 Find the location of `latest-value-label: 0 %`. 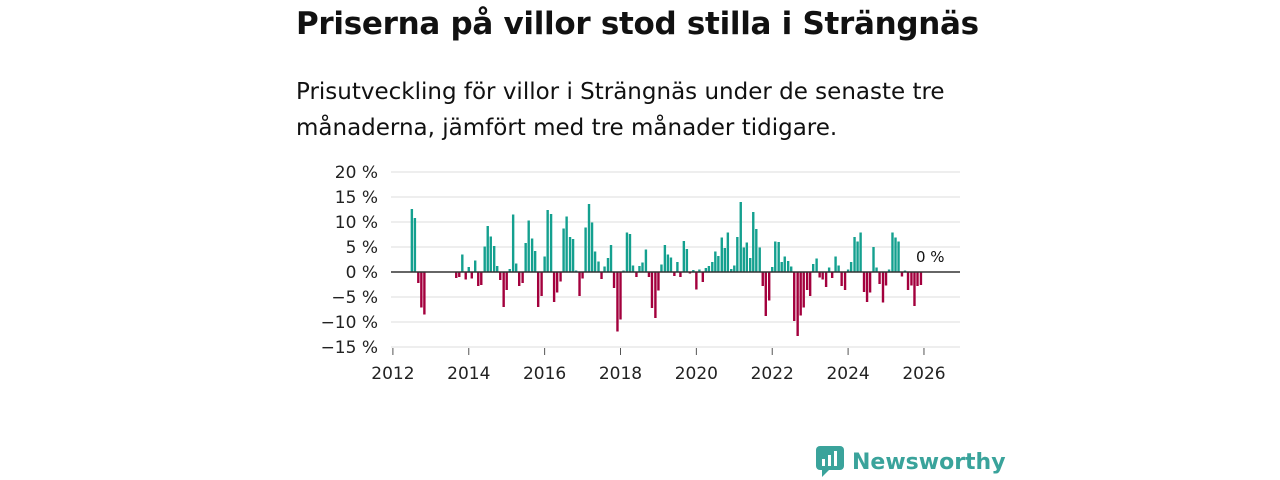

latest-value-label: 0 % is located at coordinates (930, 257).